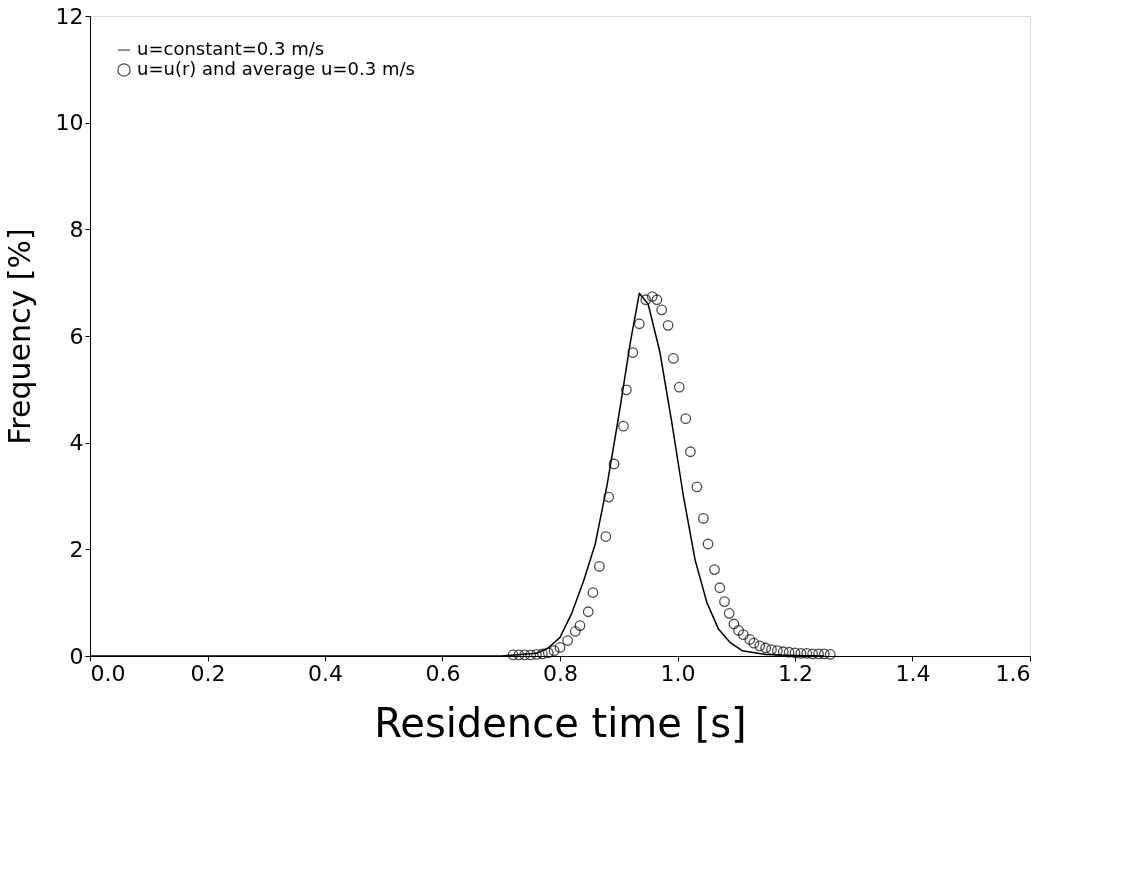 Image resolution: width=1148 pixels, height=871 pixels. What do you see at coordinates (276, 68) in the screenshot?
I see `legend-label: u=u(r) and average u=0.3 m/s` at bounding box center [276, 68].